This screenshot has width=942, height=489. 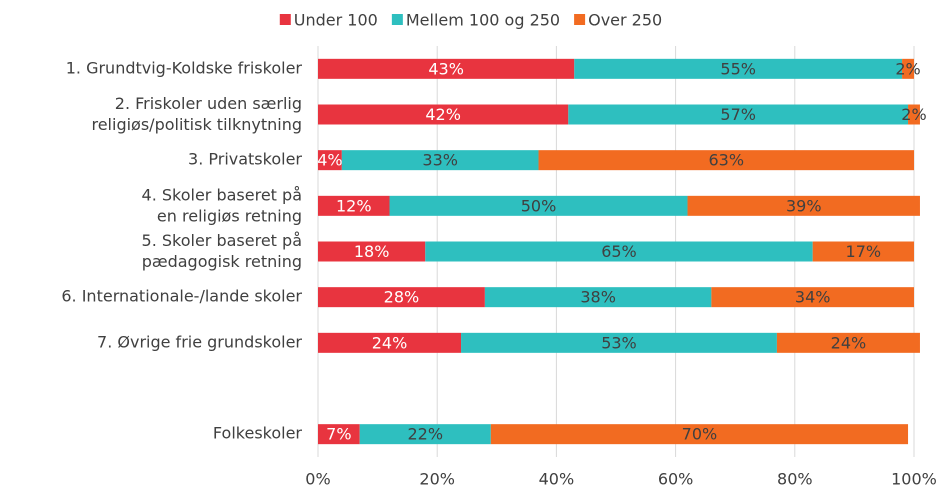 I want to click on x-tick-label: 20%, so click(x=437, y=479).